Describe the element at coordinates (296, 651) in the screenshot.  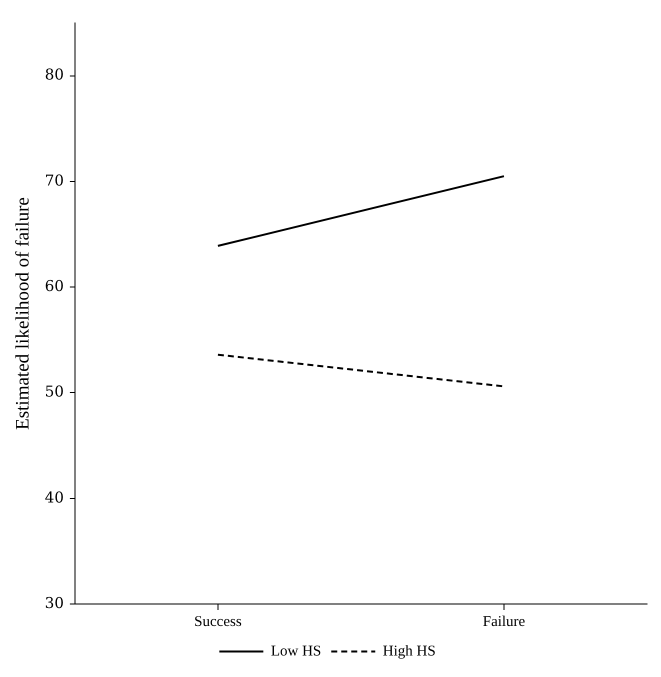
I see `legend-label: Low HS` at that location.